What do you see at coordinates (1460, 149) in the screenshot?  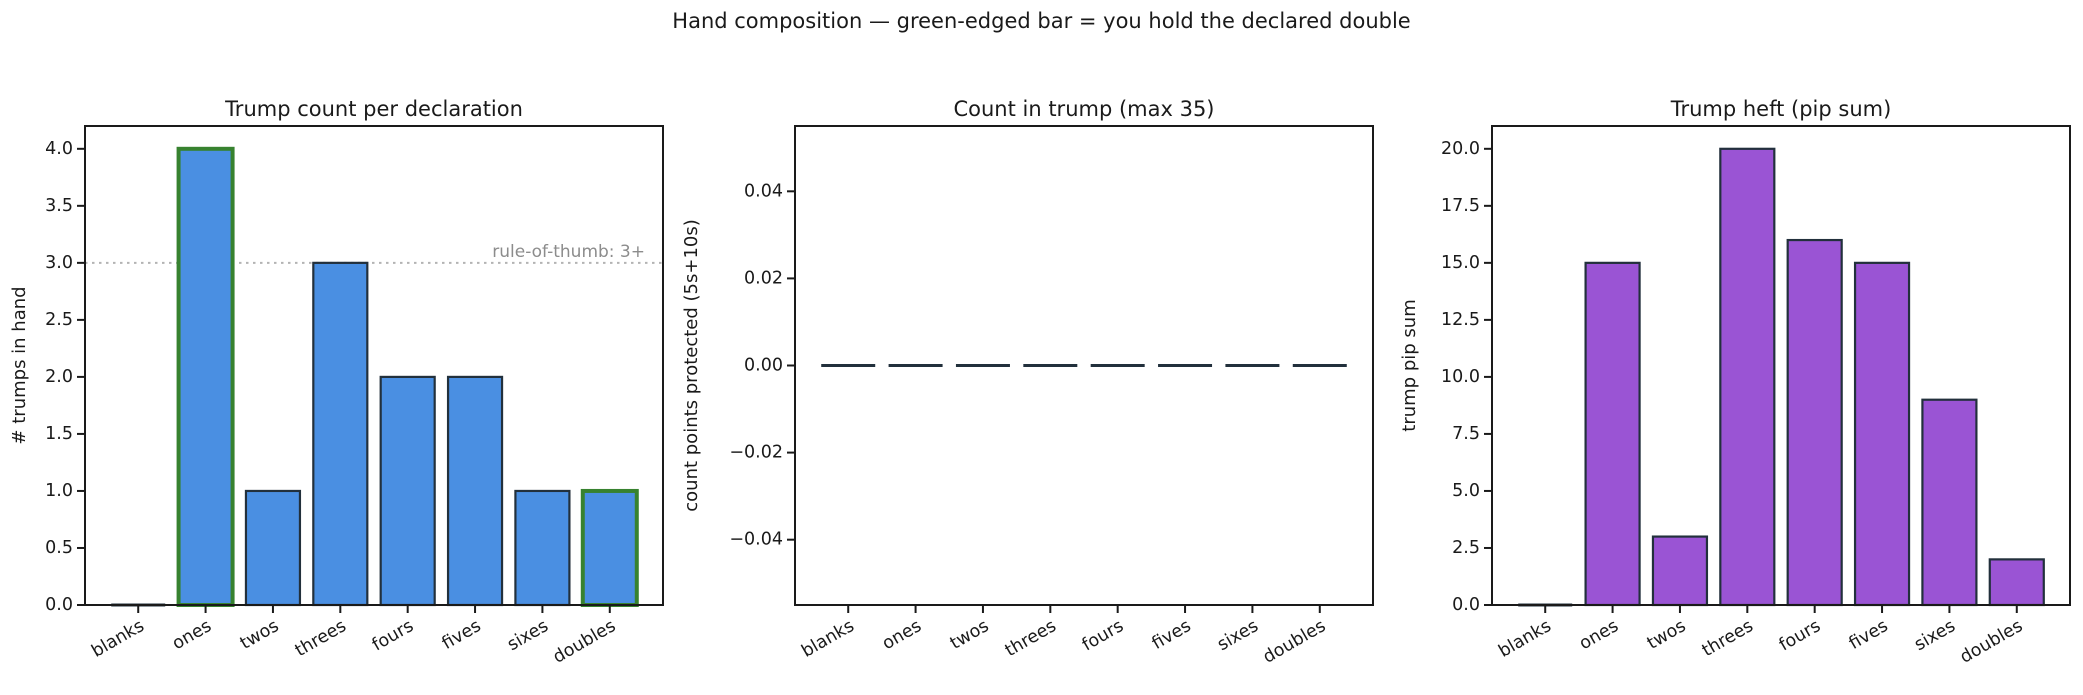 I see `y-tick-label: 20.0` at bounding box center [1460, 149].